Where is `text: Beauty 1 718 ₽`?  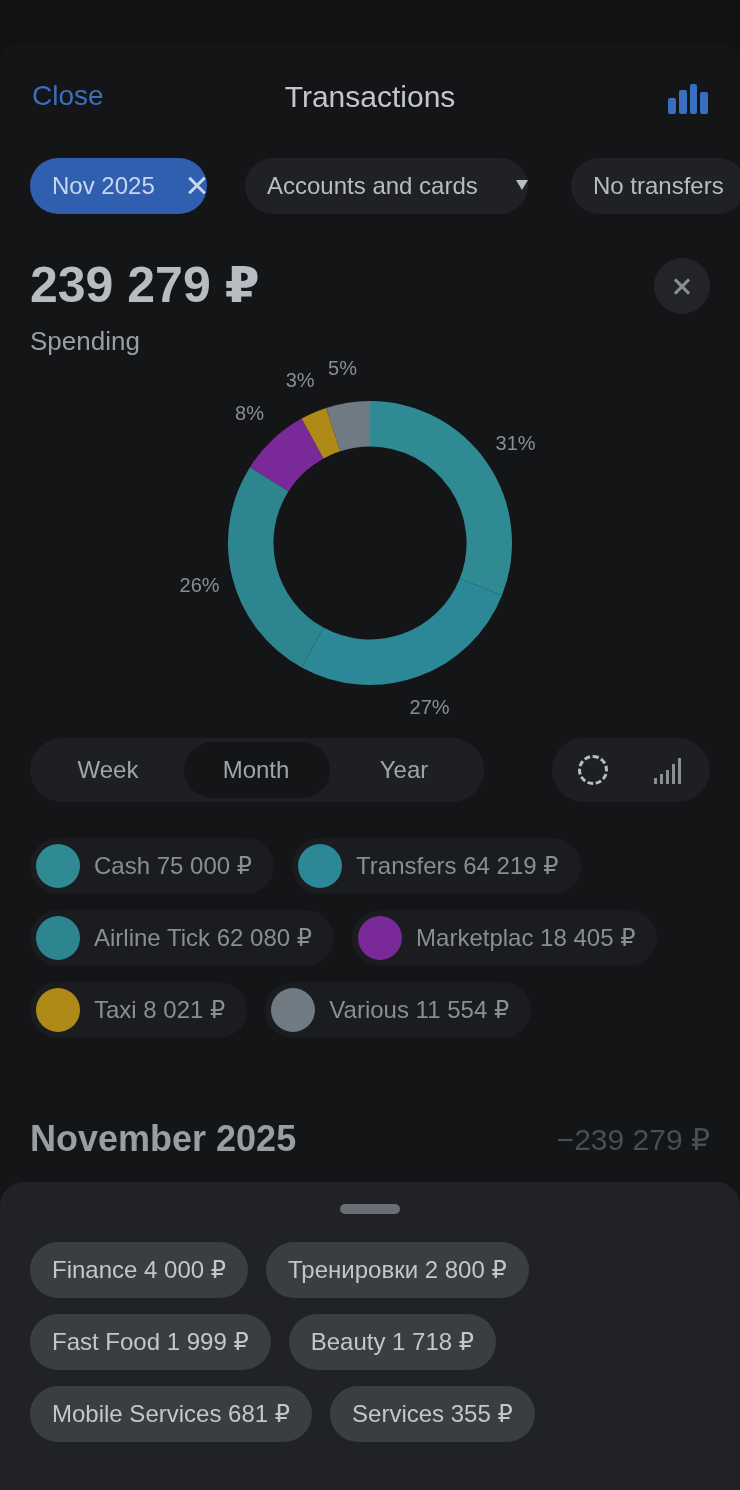 text: Beauty 1 718 ₽ is located at coordinates (392, 1342).